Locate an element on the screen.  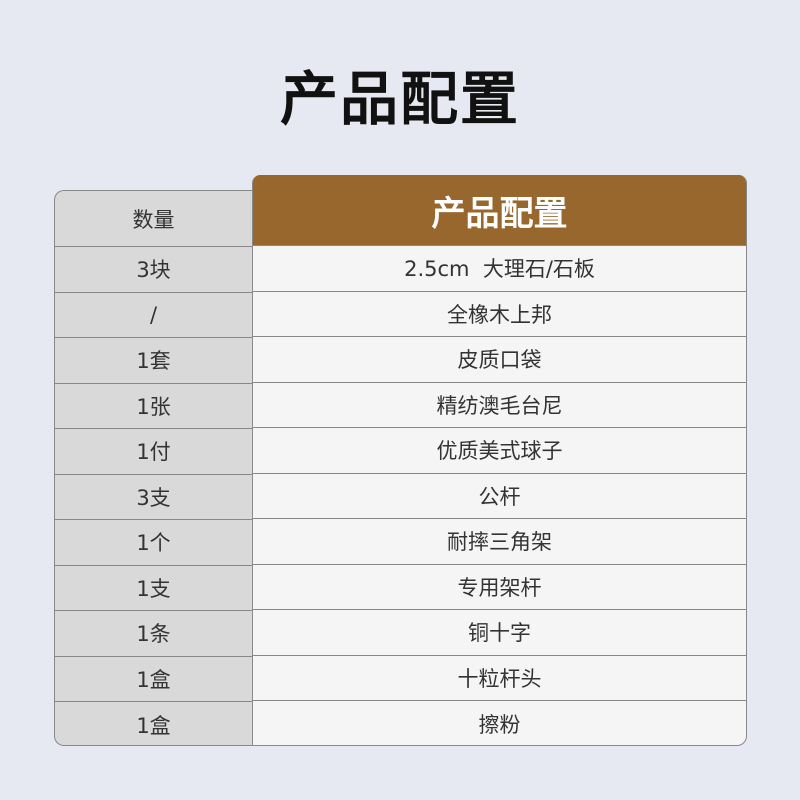
item-header: 产品配置 is located at coordinates (499, 210).